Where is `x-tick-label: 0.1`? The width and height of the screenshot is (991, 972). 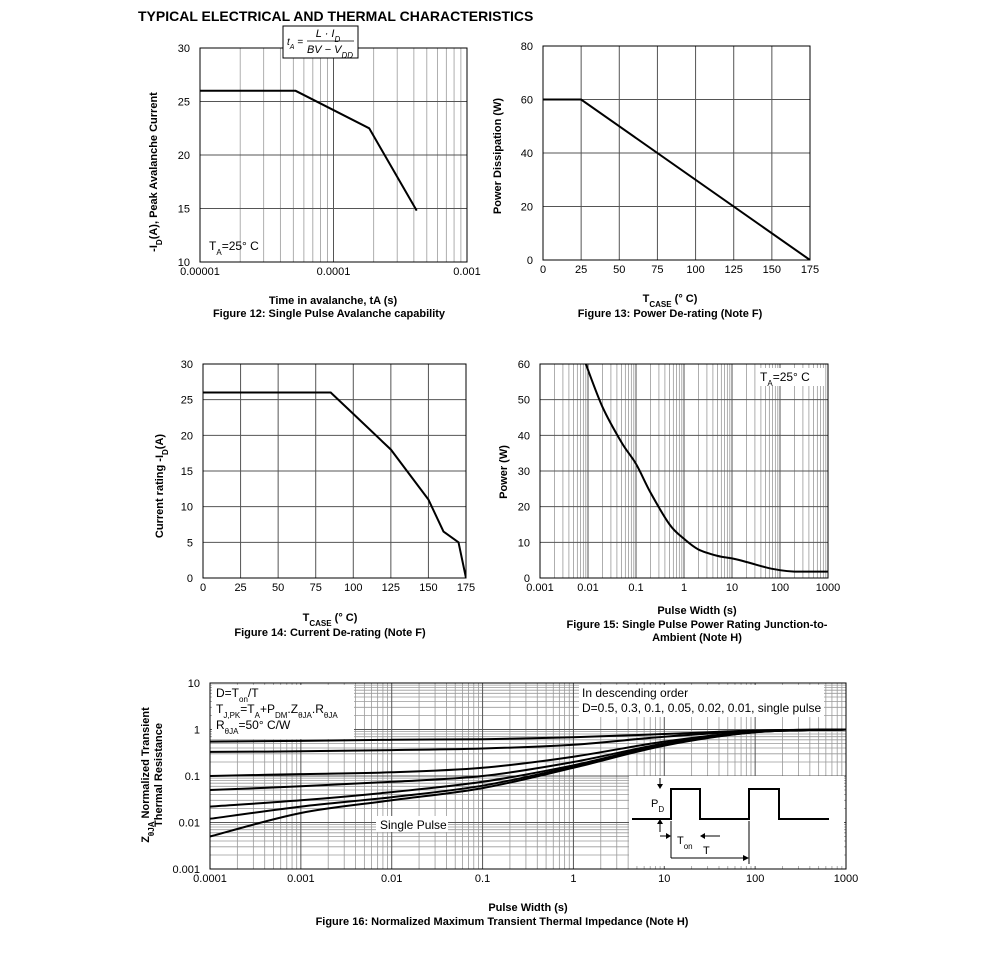 x-tick-label: 0.1 is located at coordinates (482, 879).